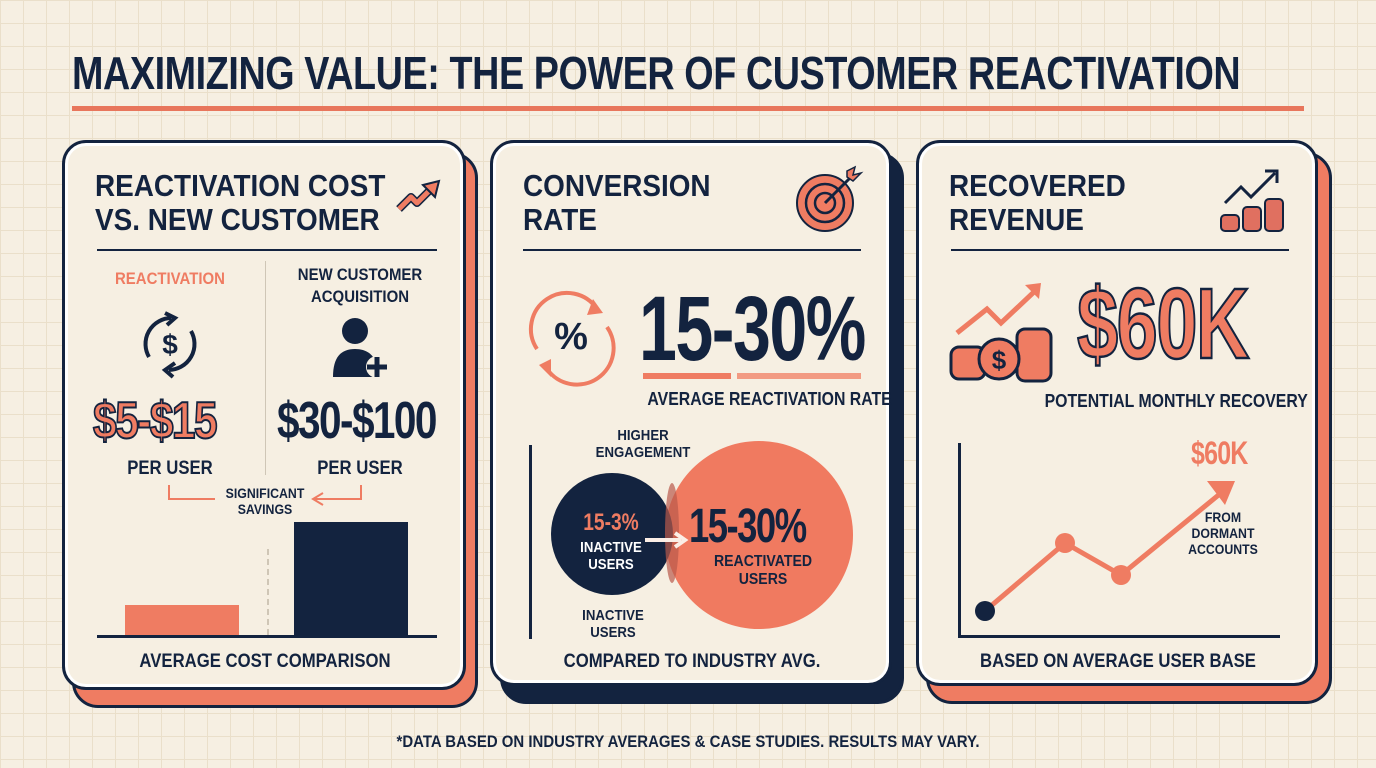 The image size is (1376, 768). Describe the element at coordinates (1223, 533) in the screenshot. I see `annotation-line2: DORMANT` at that location.